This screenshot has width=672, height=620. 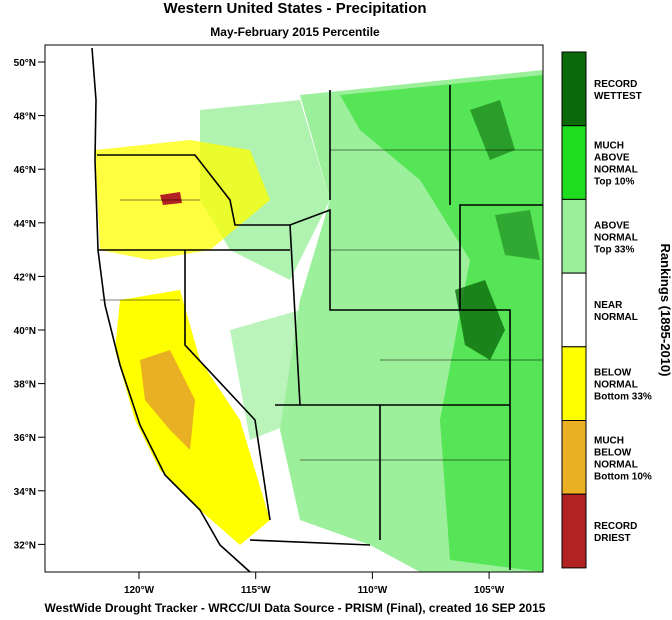 I want to click on legend-label: Bottom 10%, so click(x=623, y=476).